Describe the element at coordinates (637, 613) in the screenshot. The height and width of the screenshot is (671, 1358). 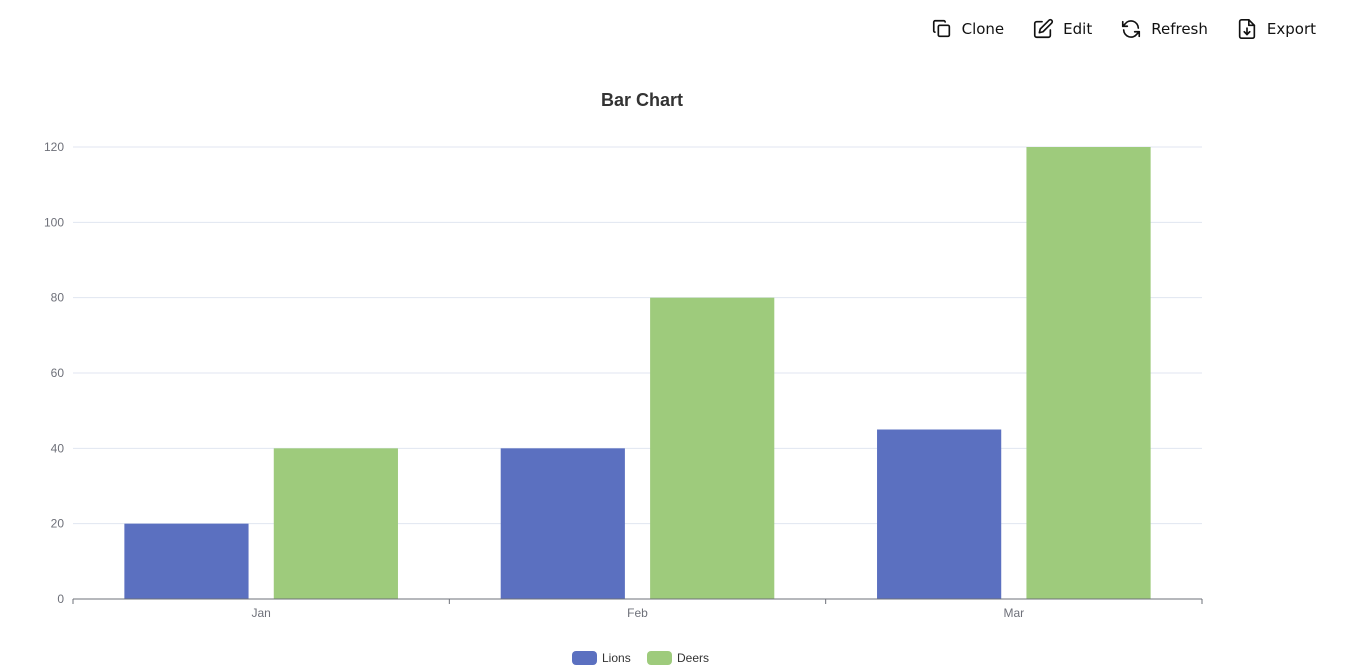
I see `x-tick-label: Feb` at that location.